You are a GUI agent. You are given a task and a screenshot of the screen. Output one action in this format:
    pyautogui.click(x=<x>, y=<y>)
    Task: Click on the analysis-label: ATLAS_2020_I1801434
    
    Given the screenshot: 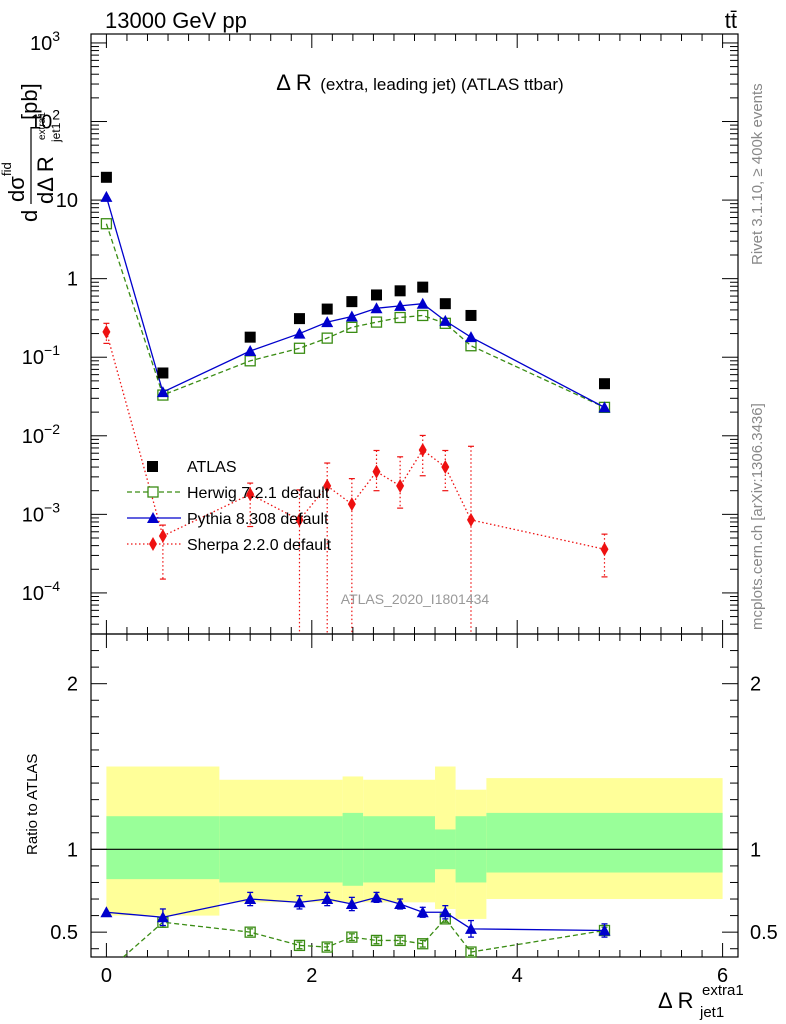 What is the action you would take?
    pyautogui.click(x=415, y=599)
    